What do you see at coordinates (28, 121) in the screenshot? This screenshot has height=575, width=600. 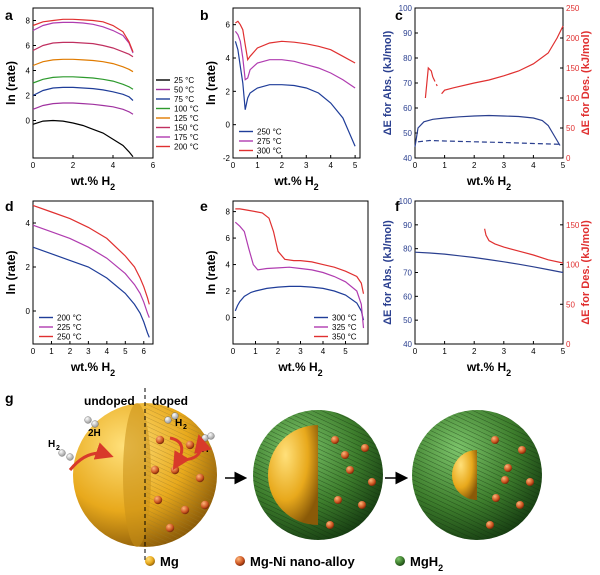 I see `y-tick-label: 0` at bounding box center [28, 121].